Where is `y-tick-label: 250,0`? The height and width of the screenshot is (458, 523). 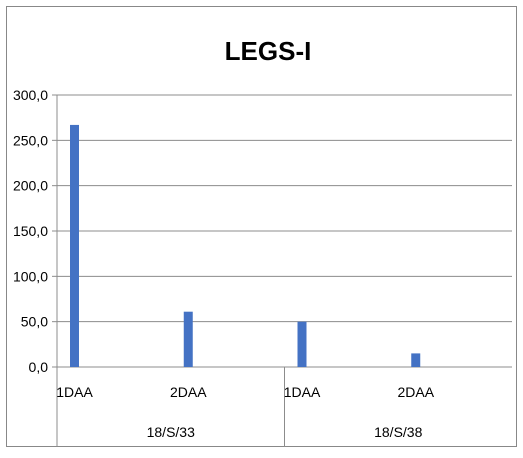
y-tick-label: 250,0 is located at coordinates (30, 140).